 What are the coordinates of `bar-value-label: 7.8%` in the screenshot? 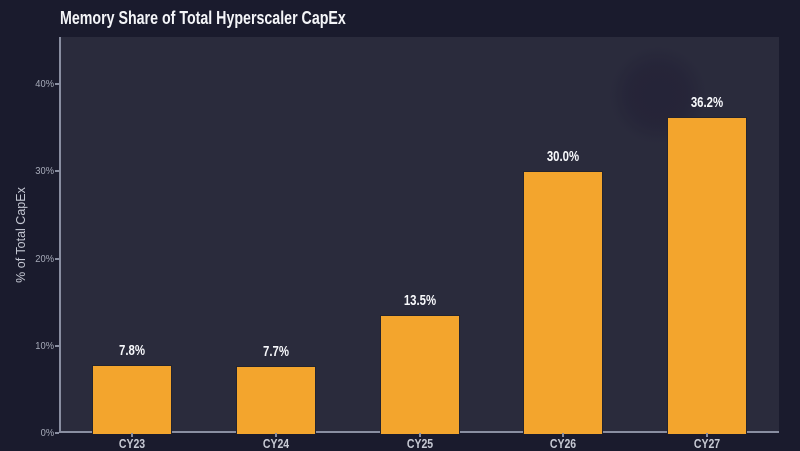 It's located at (131, 350).